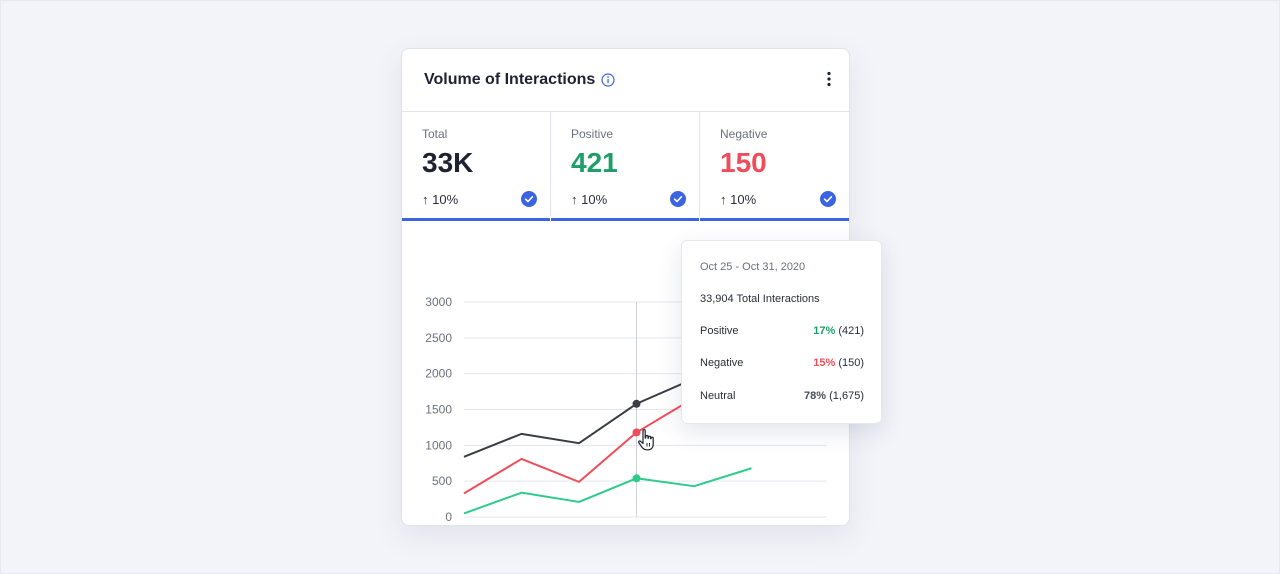 This screenshot has width=1280, height=574. What do you see at coordinates (594, 162) in the screenshot?
I see `metric-value: 421` at bounding box center [594, 162].